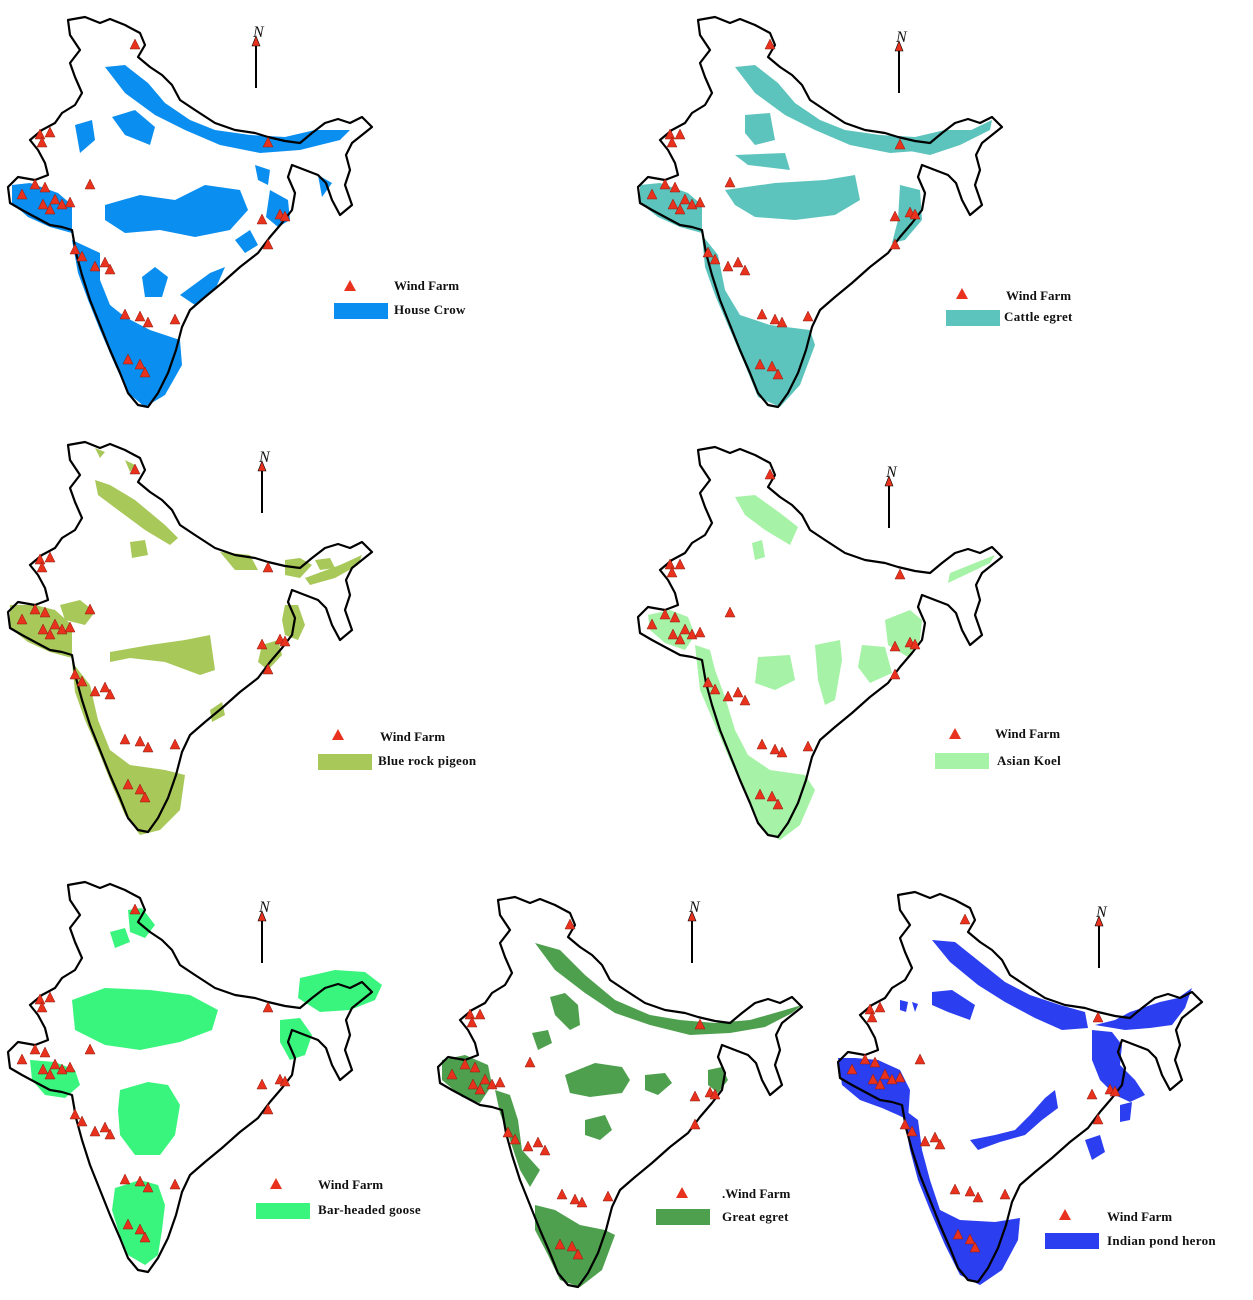 The image size is (1253, 1300). I want to click on species-label: House Crow, so click(430, 309).